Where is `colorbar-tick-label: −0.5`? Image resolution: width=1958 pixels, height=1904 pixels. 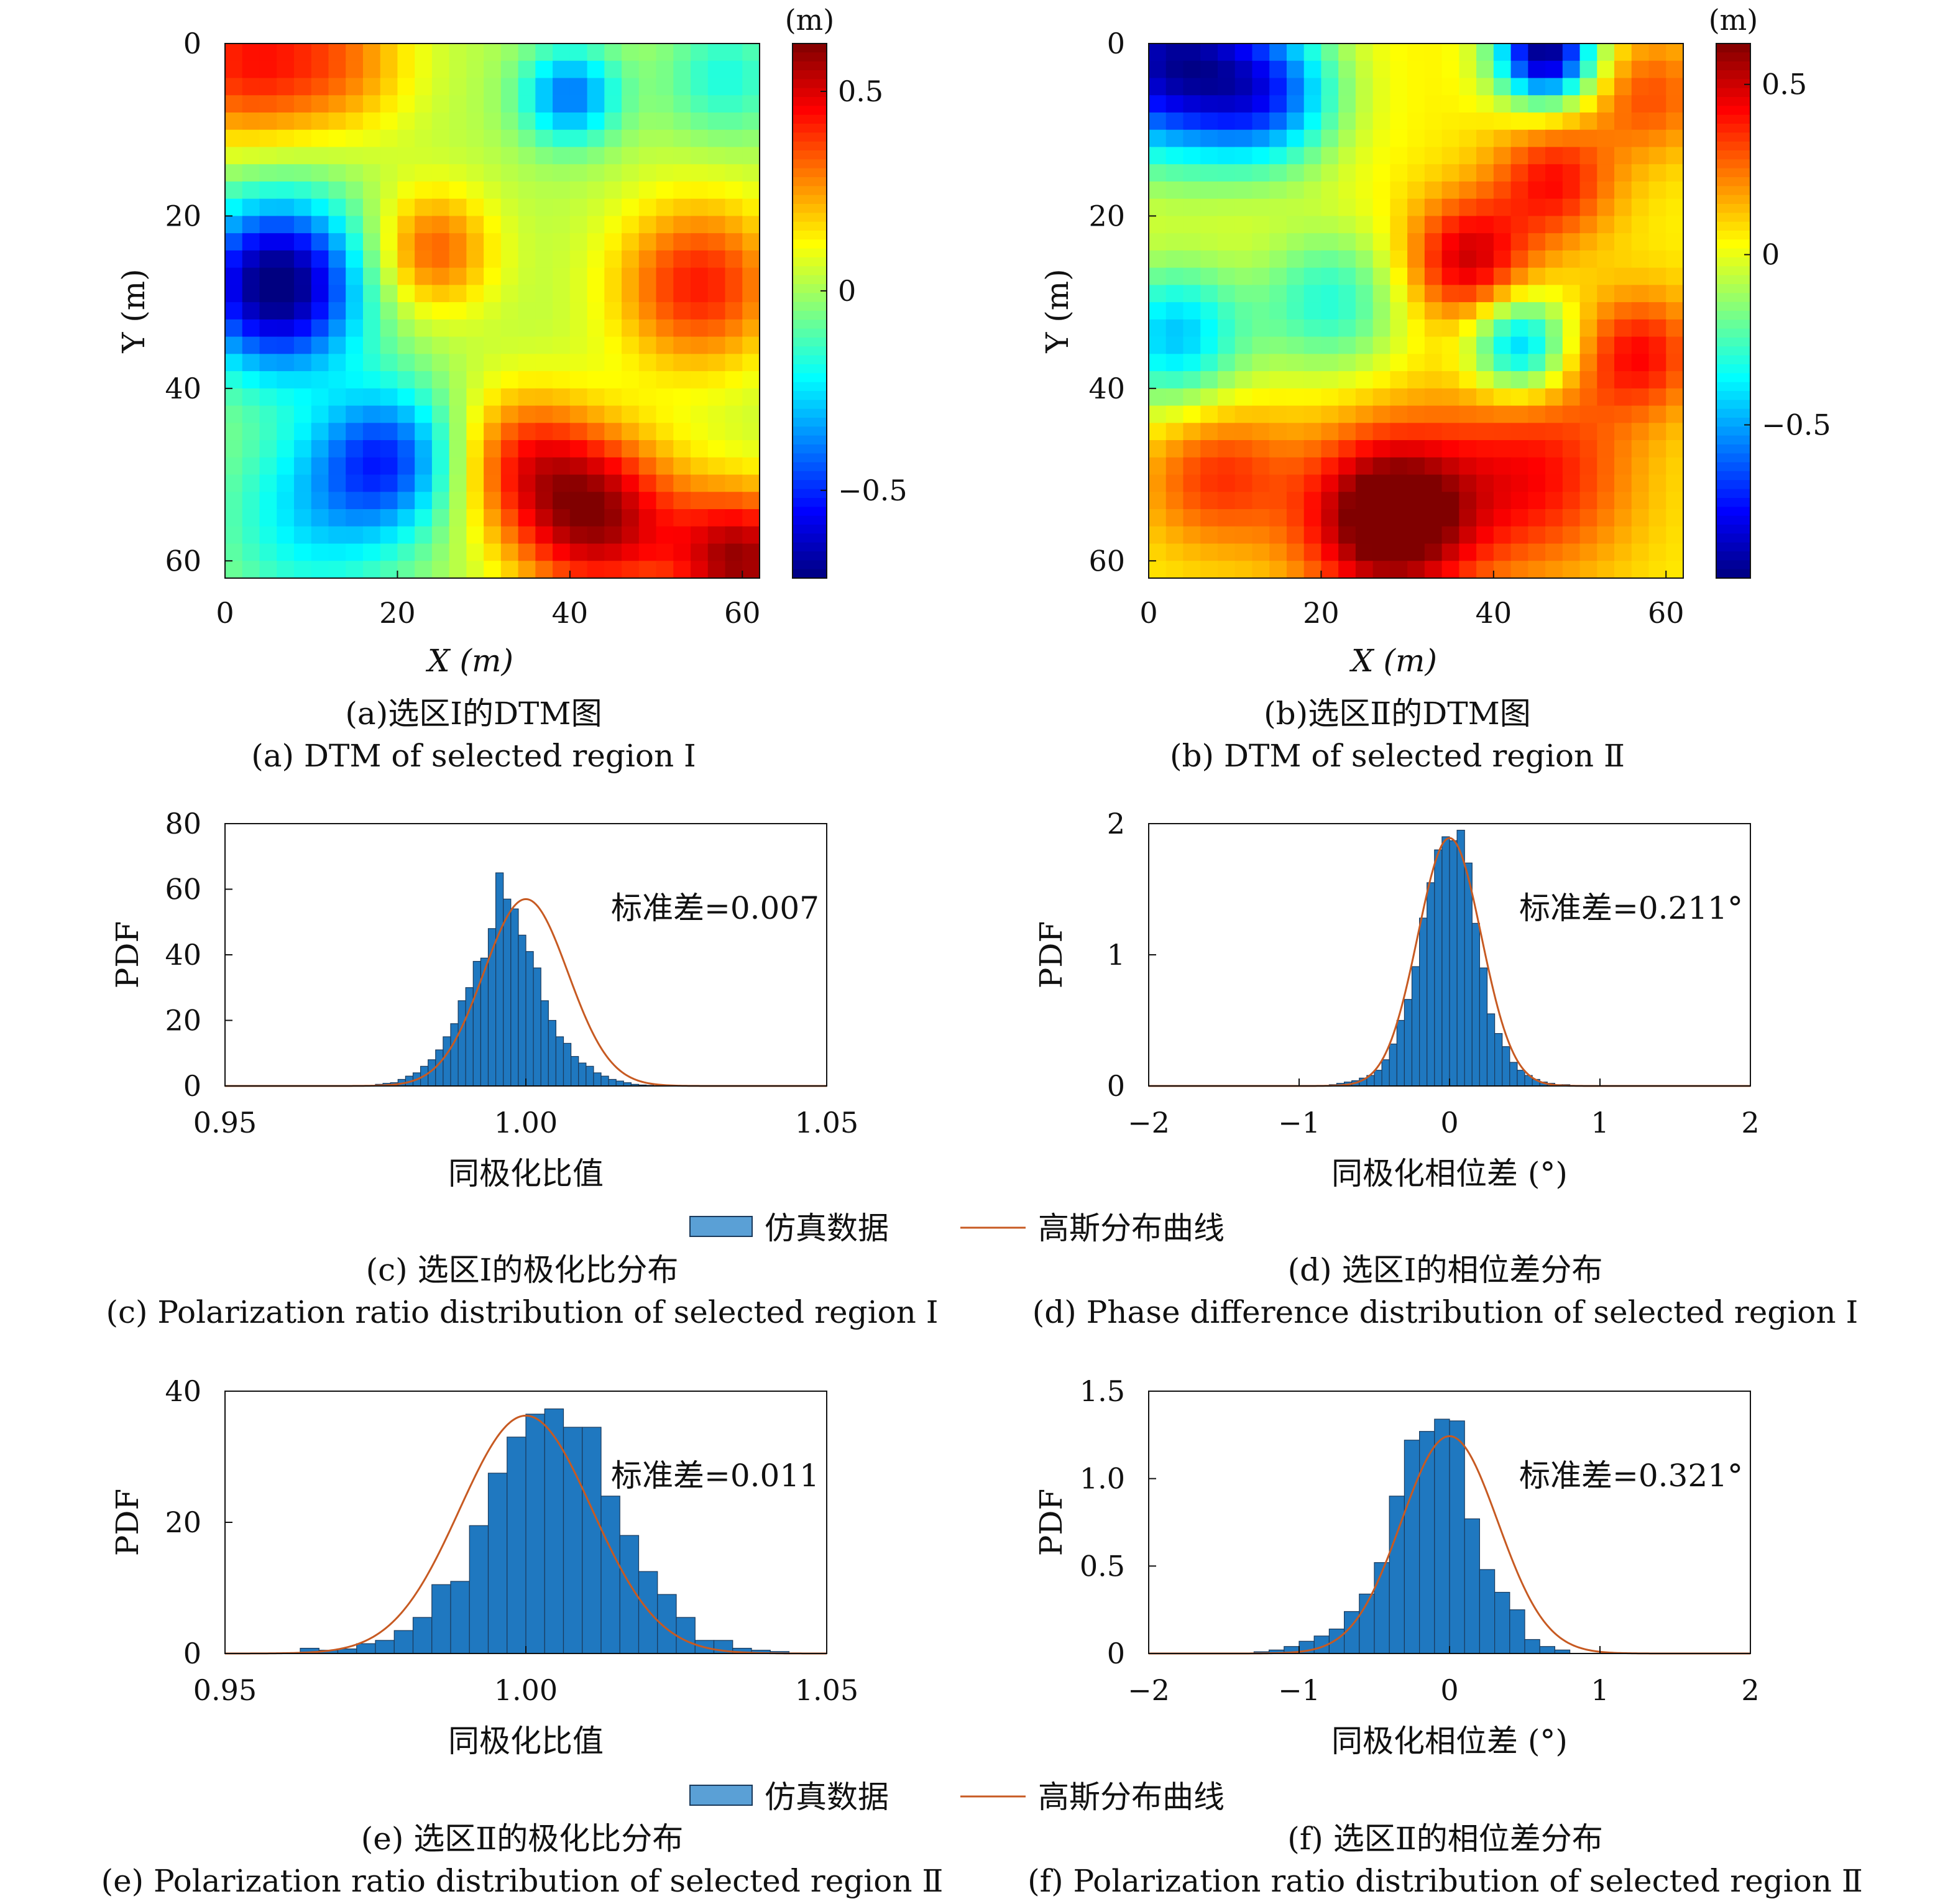
colorbar-tick-label: −0.5 is located at coordinates (1796, 425).